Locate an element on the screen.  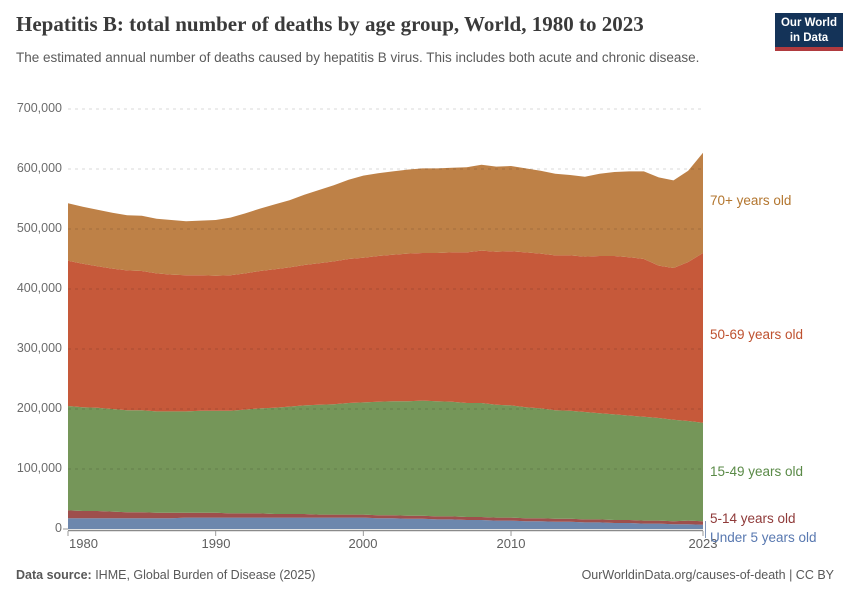
y-tick-label: 0 is located at coordinates (58, 528).